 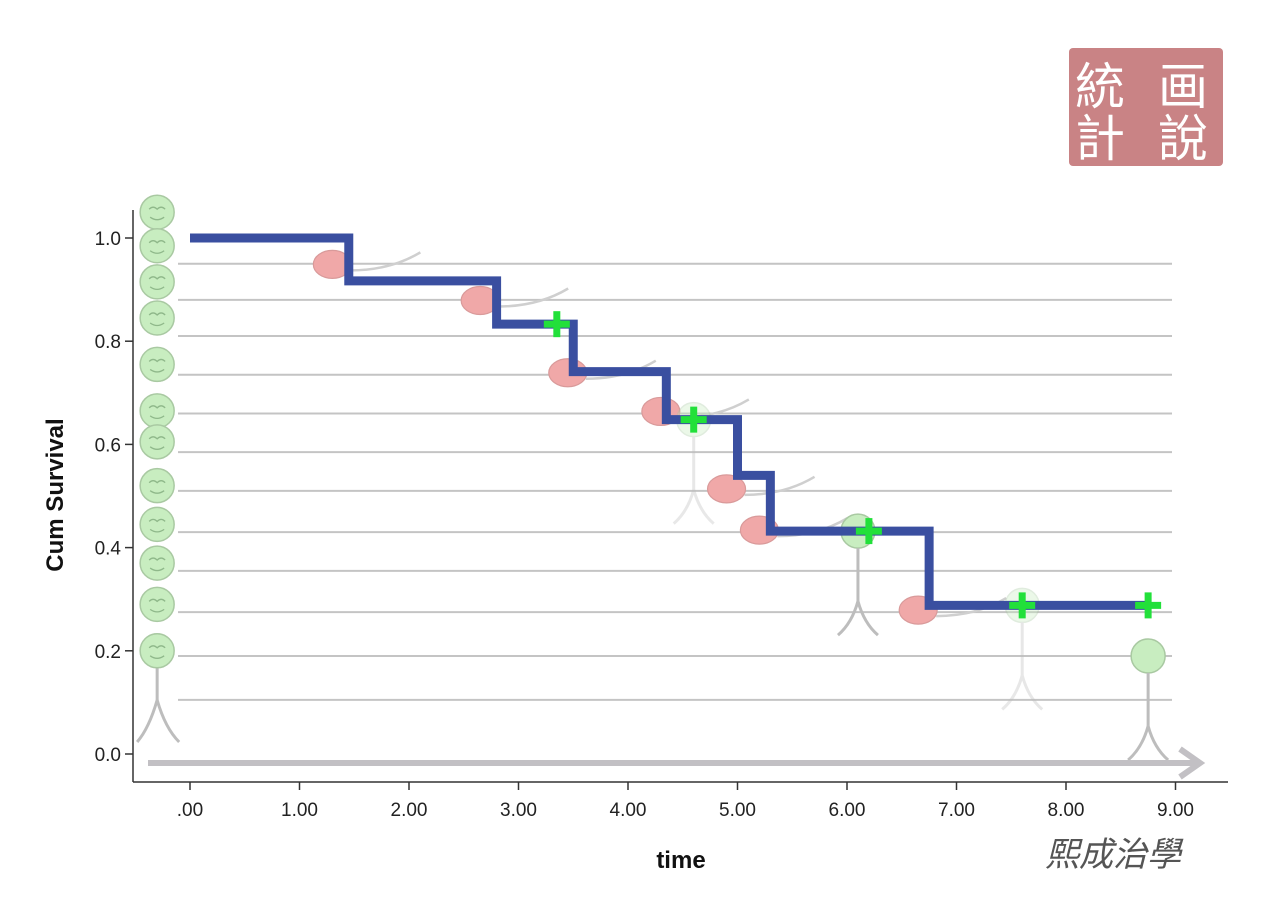 I want to click on x-tick-label: .00, so click(x=190, y=810).